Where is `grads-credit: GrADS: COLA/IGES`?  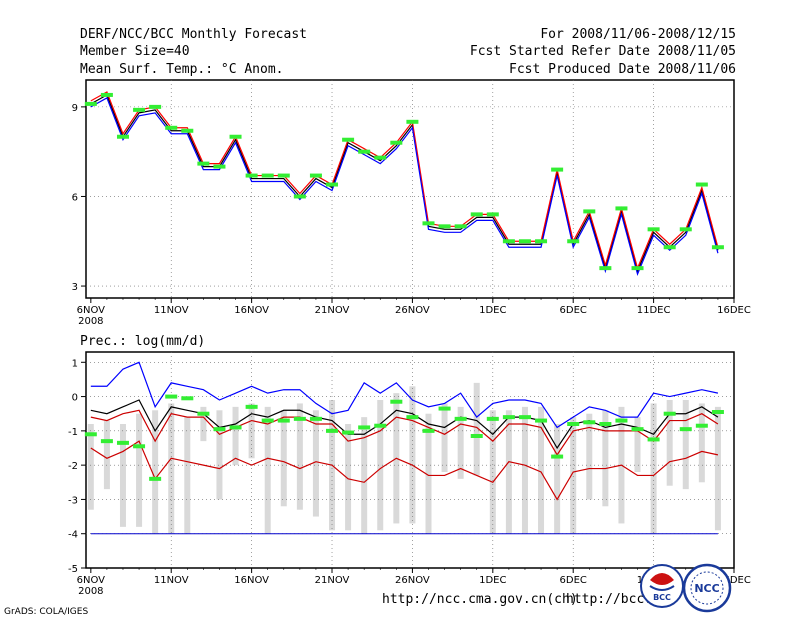
grads-credit: GrADS: COLA/IGES is located at coordinates (46, 612).